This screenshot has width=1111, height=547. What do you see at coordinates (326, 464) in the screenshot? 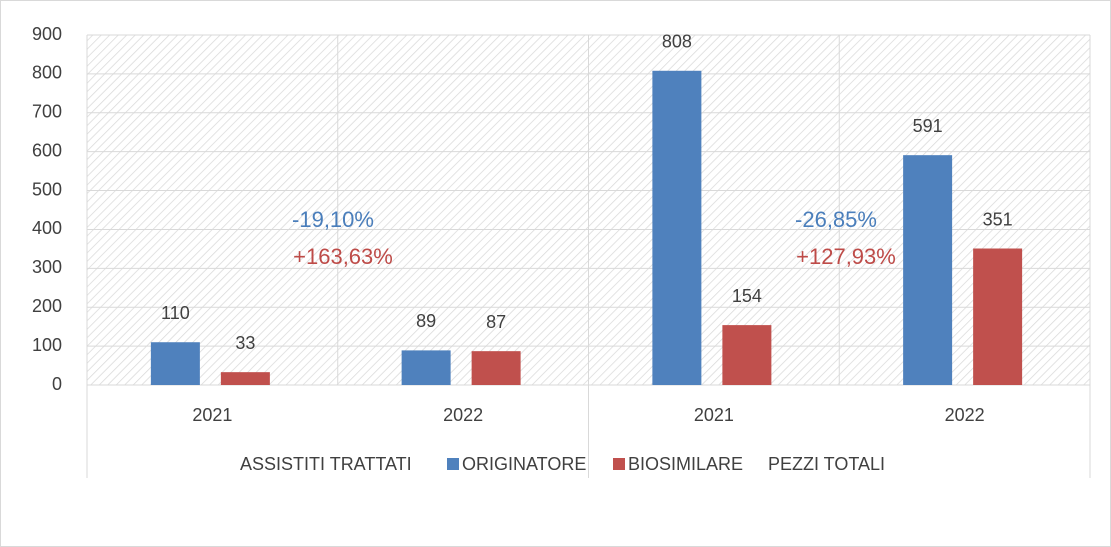
I see `group-label: ASSISTITI TRATTATI` at bounding box center [326, 464].